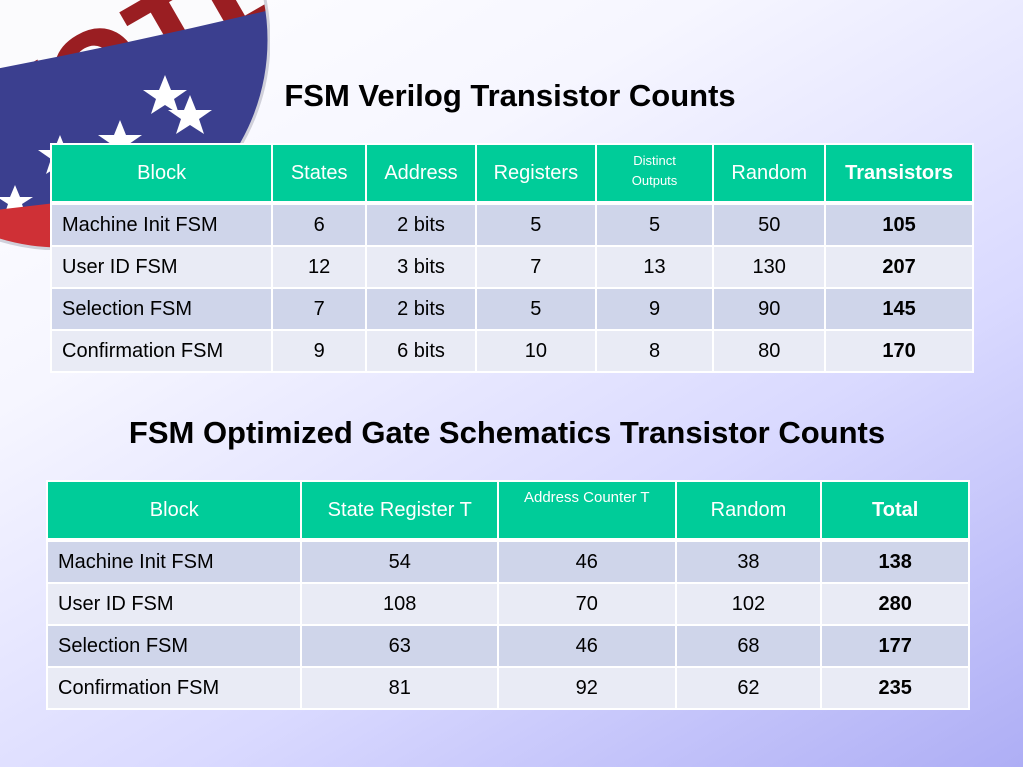 Image resolution: width=1023 pixels, height=767 pixels. What do you see at coordinates (748, 646) in the screenshot?
I see `cell-random: 68` at bounding box center [748, 646].